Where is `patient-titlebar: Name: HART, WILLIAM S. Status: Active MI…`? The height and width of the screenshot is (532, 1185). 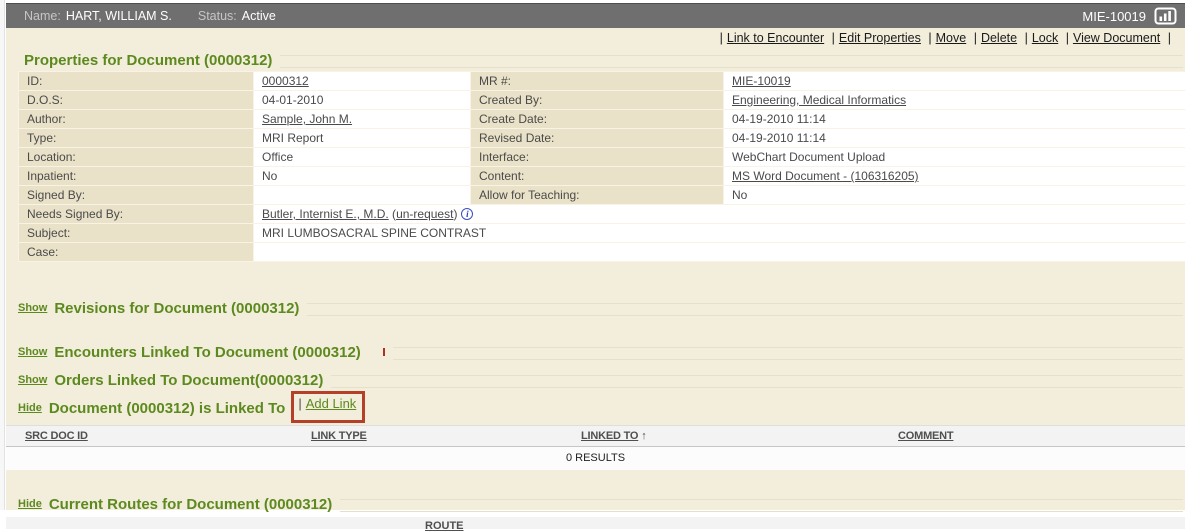
patient-titlebar: Name: HART, WILLIAM S. Status: Active MI… is located at coordinates (595, 15).